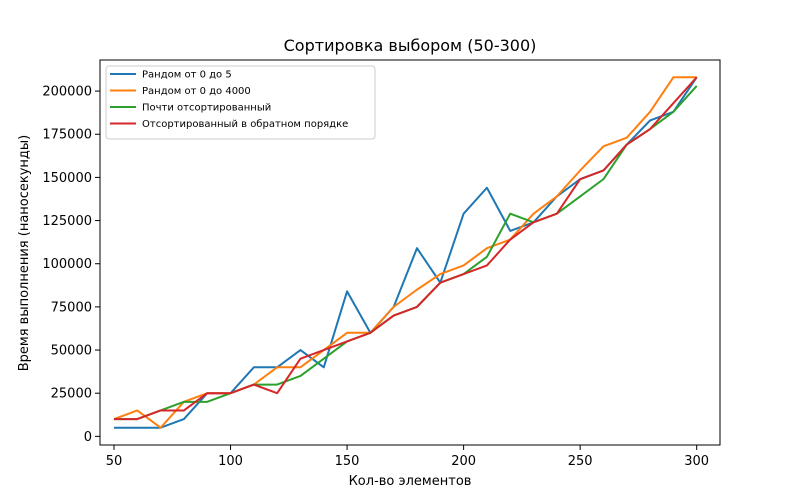 Image resolution: width=800 pixels, height=500 pixels. What do you see at coordinates (206, 108) in the screenshot?
I see `legend-label: Почти отсортированный` at bounding box center [206, 108].